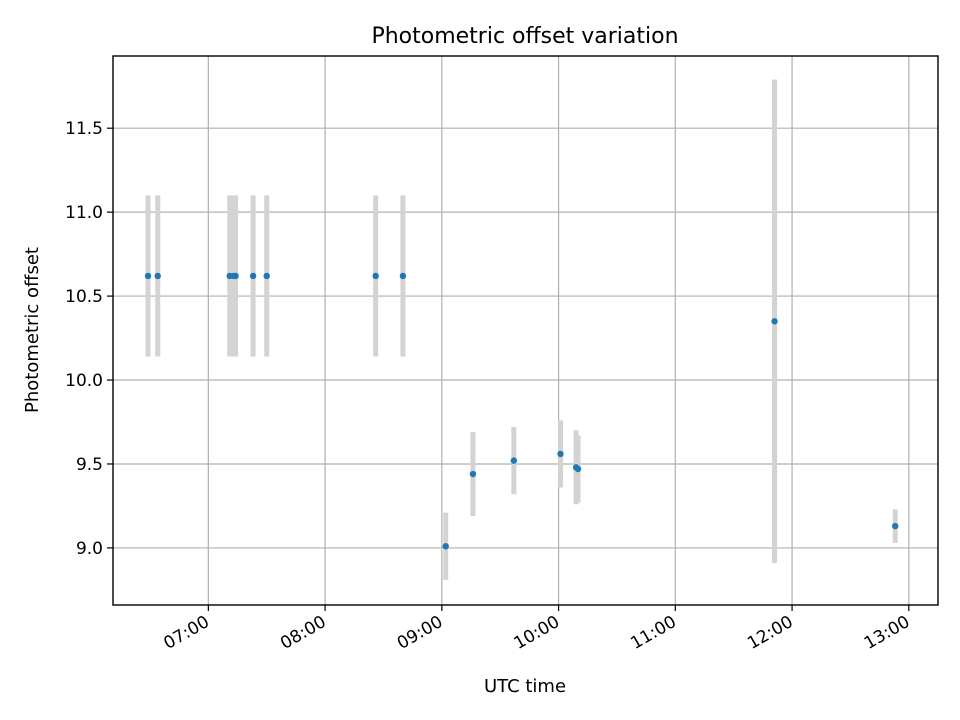 The height and width of the screenshot is (720, 960). I want to click on x-tick-label: 09:00, so click(420, 633).